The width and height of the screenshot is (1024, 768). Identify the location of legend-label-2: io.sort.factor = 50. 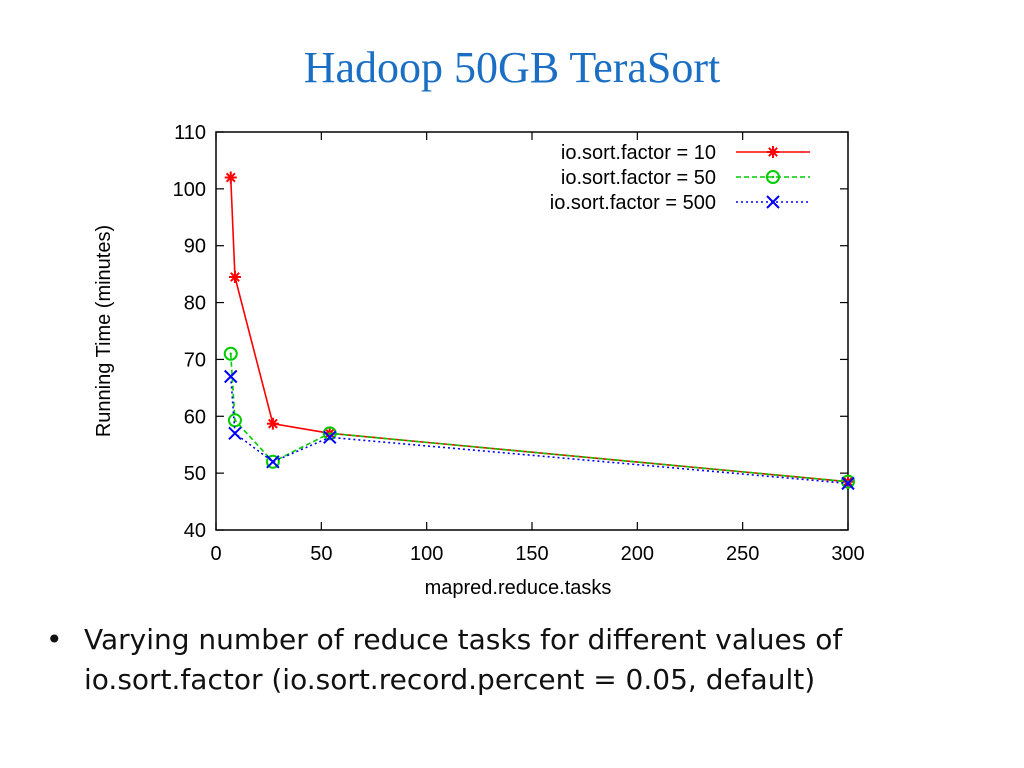
(638, 178).